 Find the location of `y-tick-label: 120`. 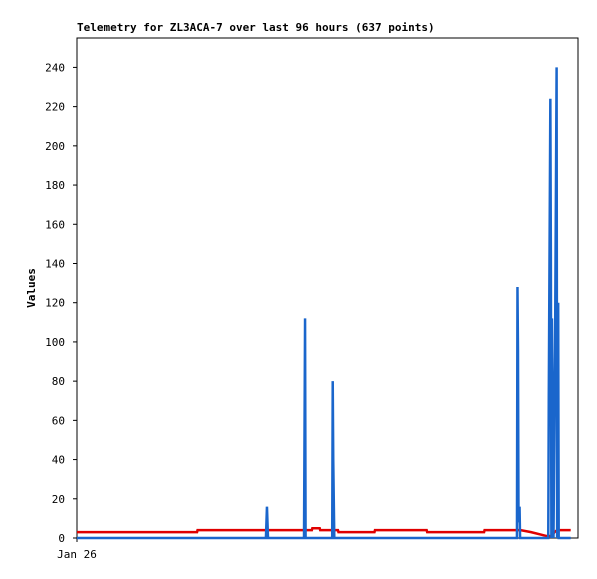

y-tick-label: 120 is located at coordinates (55, 303).